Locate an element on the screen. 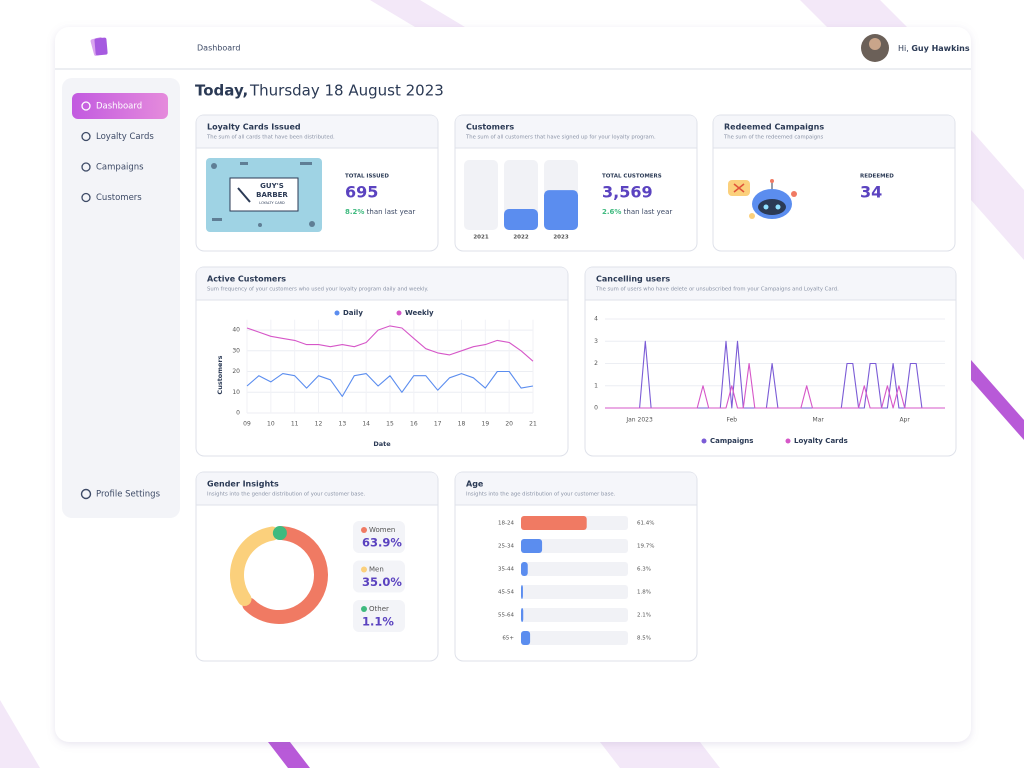 This screenshot has width=1024, height=768. bar-label: 2021 is located at coordinates (480, 238).